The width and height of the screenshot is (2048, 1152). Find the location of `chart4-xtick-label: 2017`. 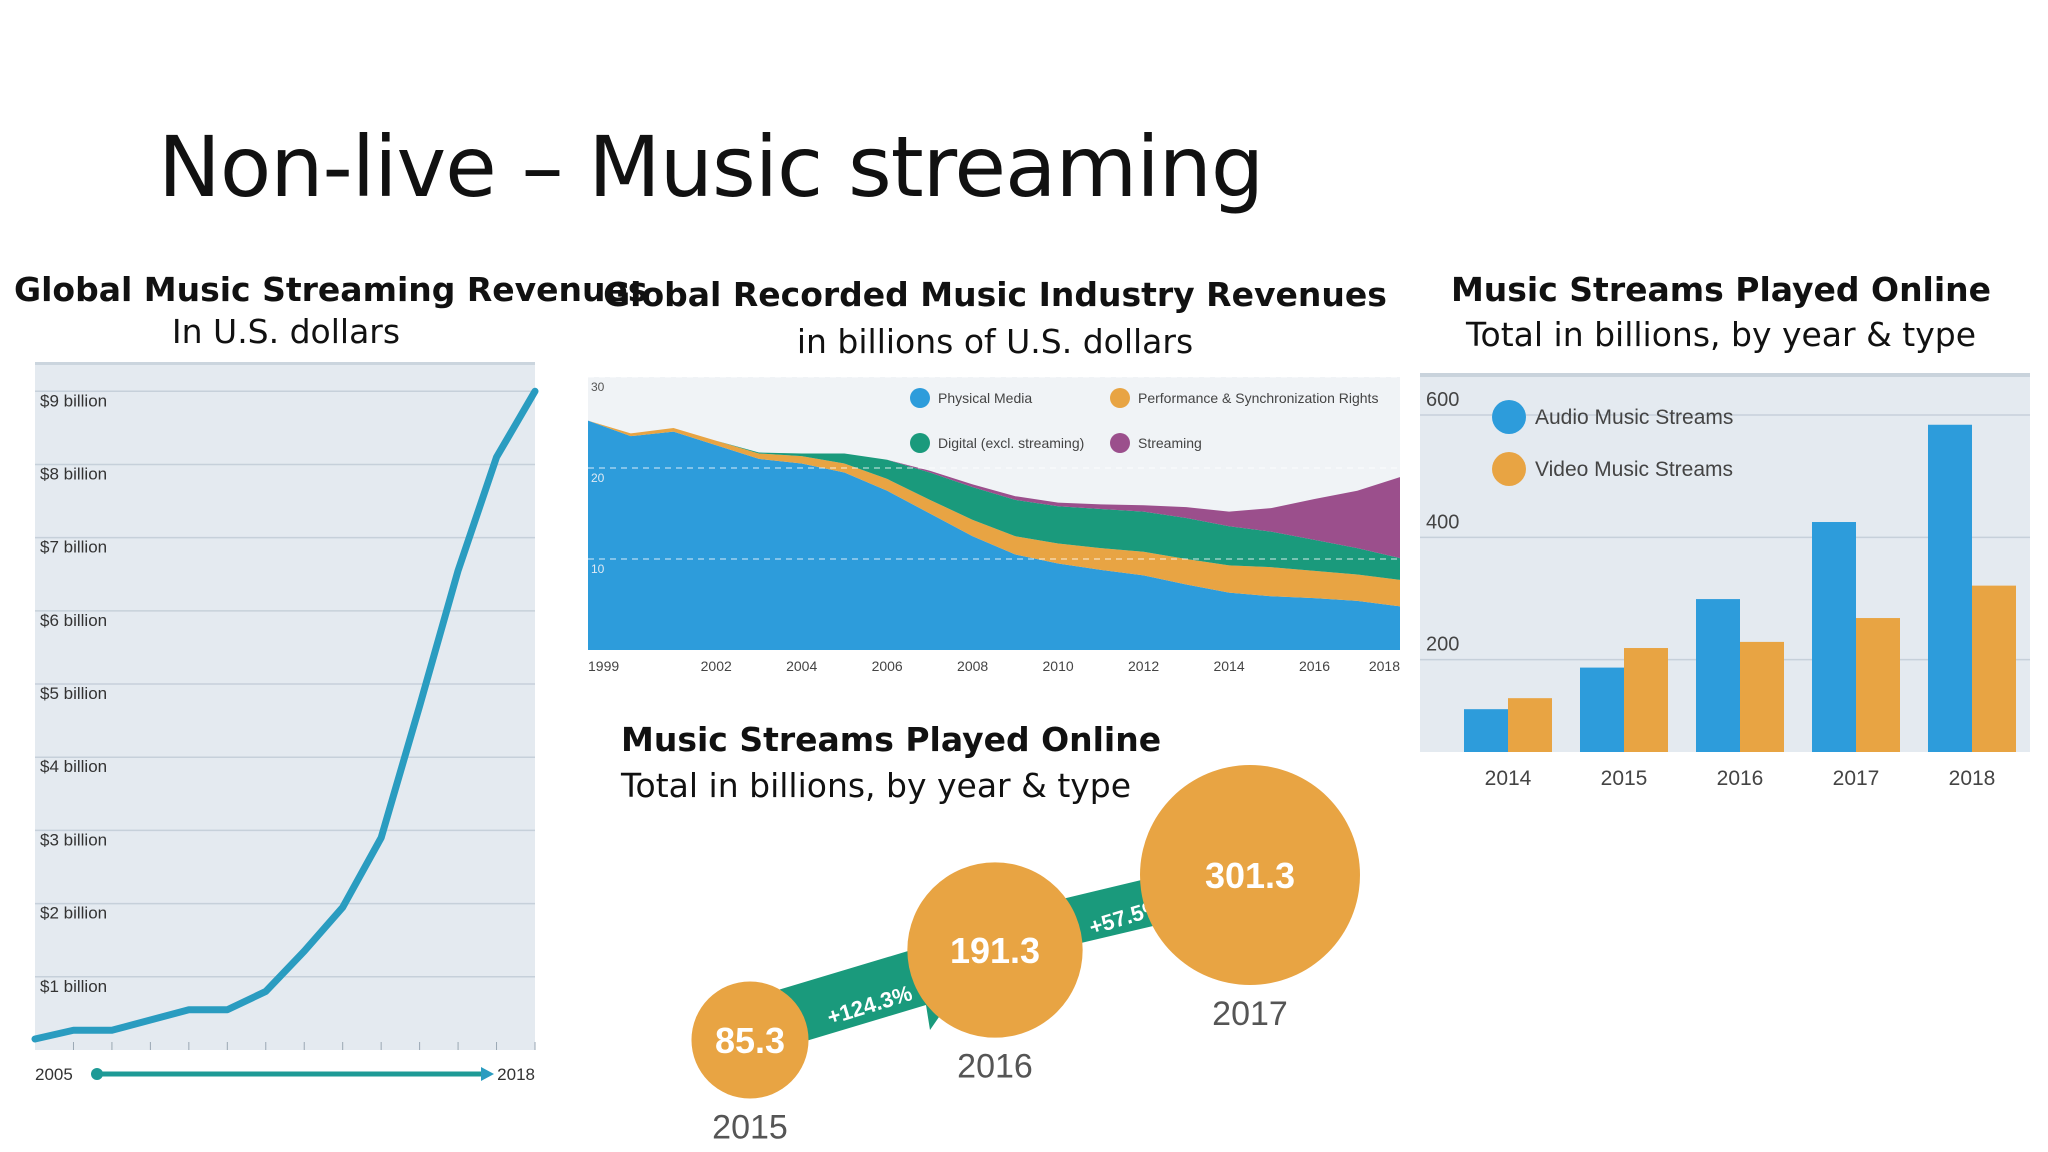

chart4-xtick-label: 2017 is located at coordinates (1856, 778).